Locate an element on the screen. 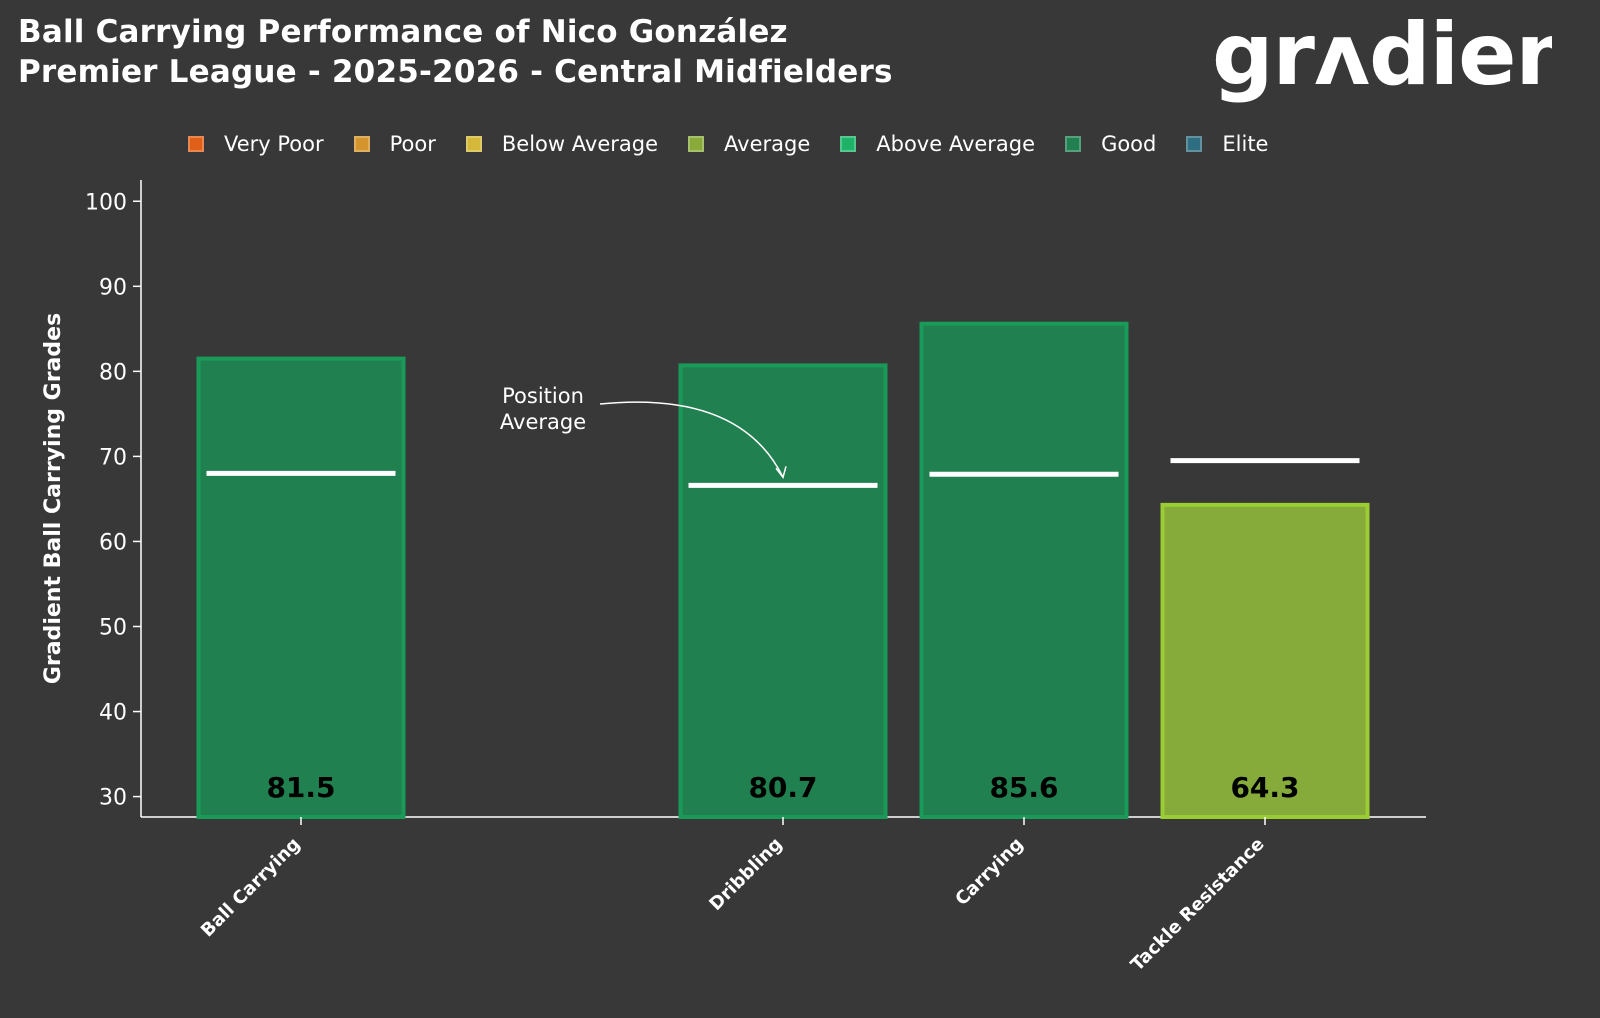 The height and width of the screenshot is (1018, 1600). legend-item: Very Poor is located at coordinates (256, 144).